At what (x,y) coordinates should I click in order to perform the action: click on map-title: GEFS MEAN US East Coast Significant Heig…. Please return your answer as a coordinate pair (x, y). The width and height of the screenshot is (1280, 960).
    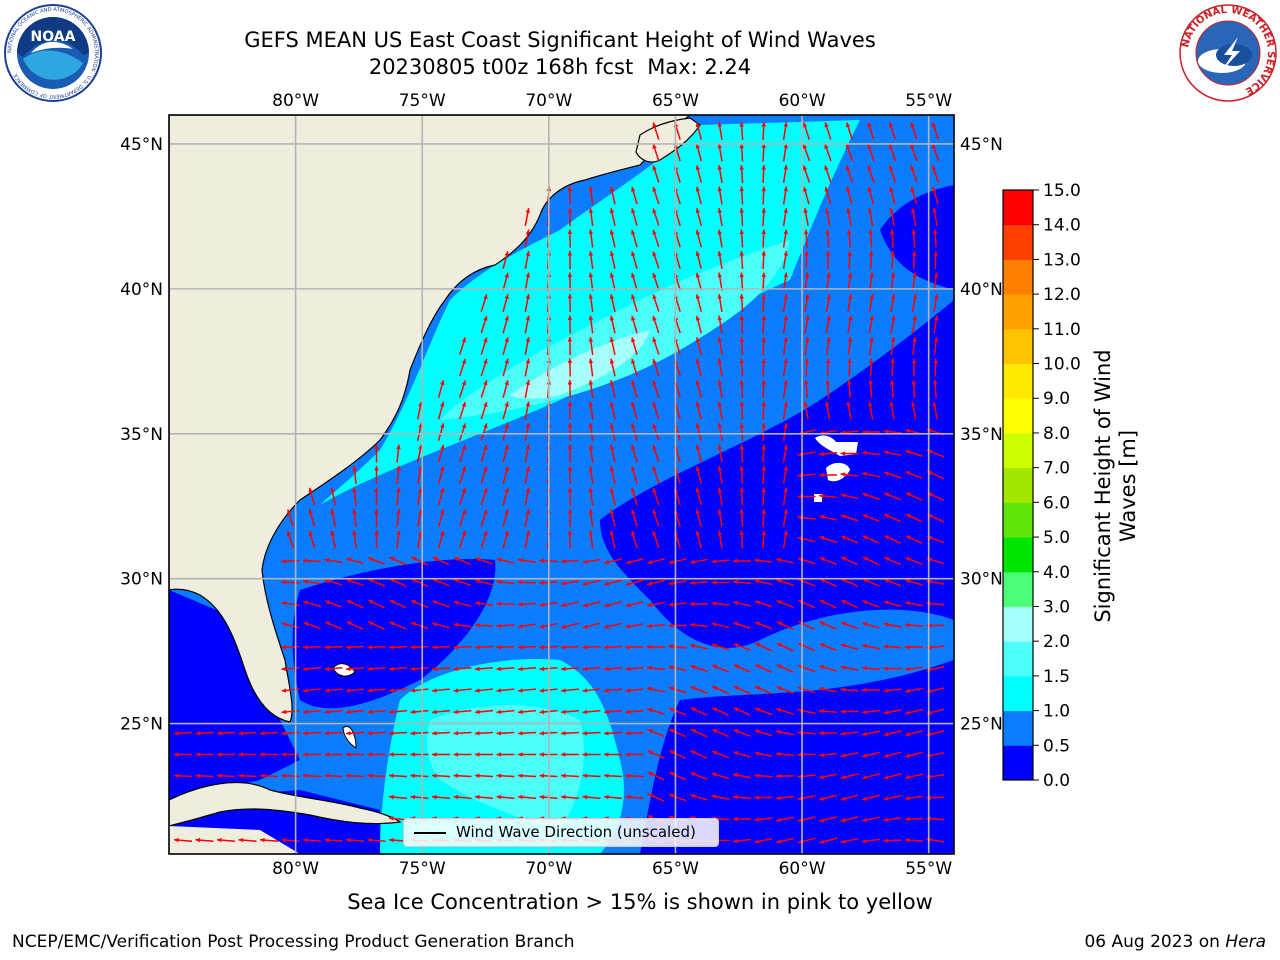
    Looking at the image, I should click on (560, 40).